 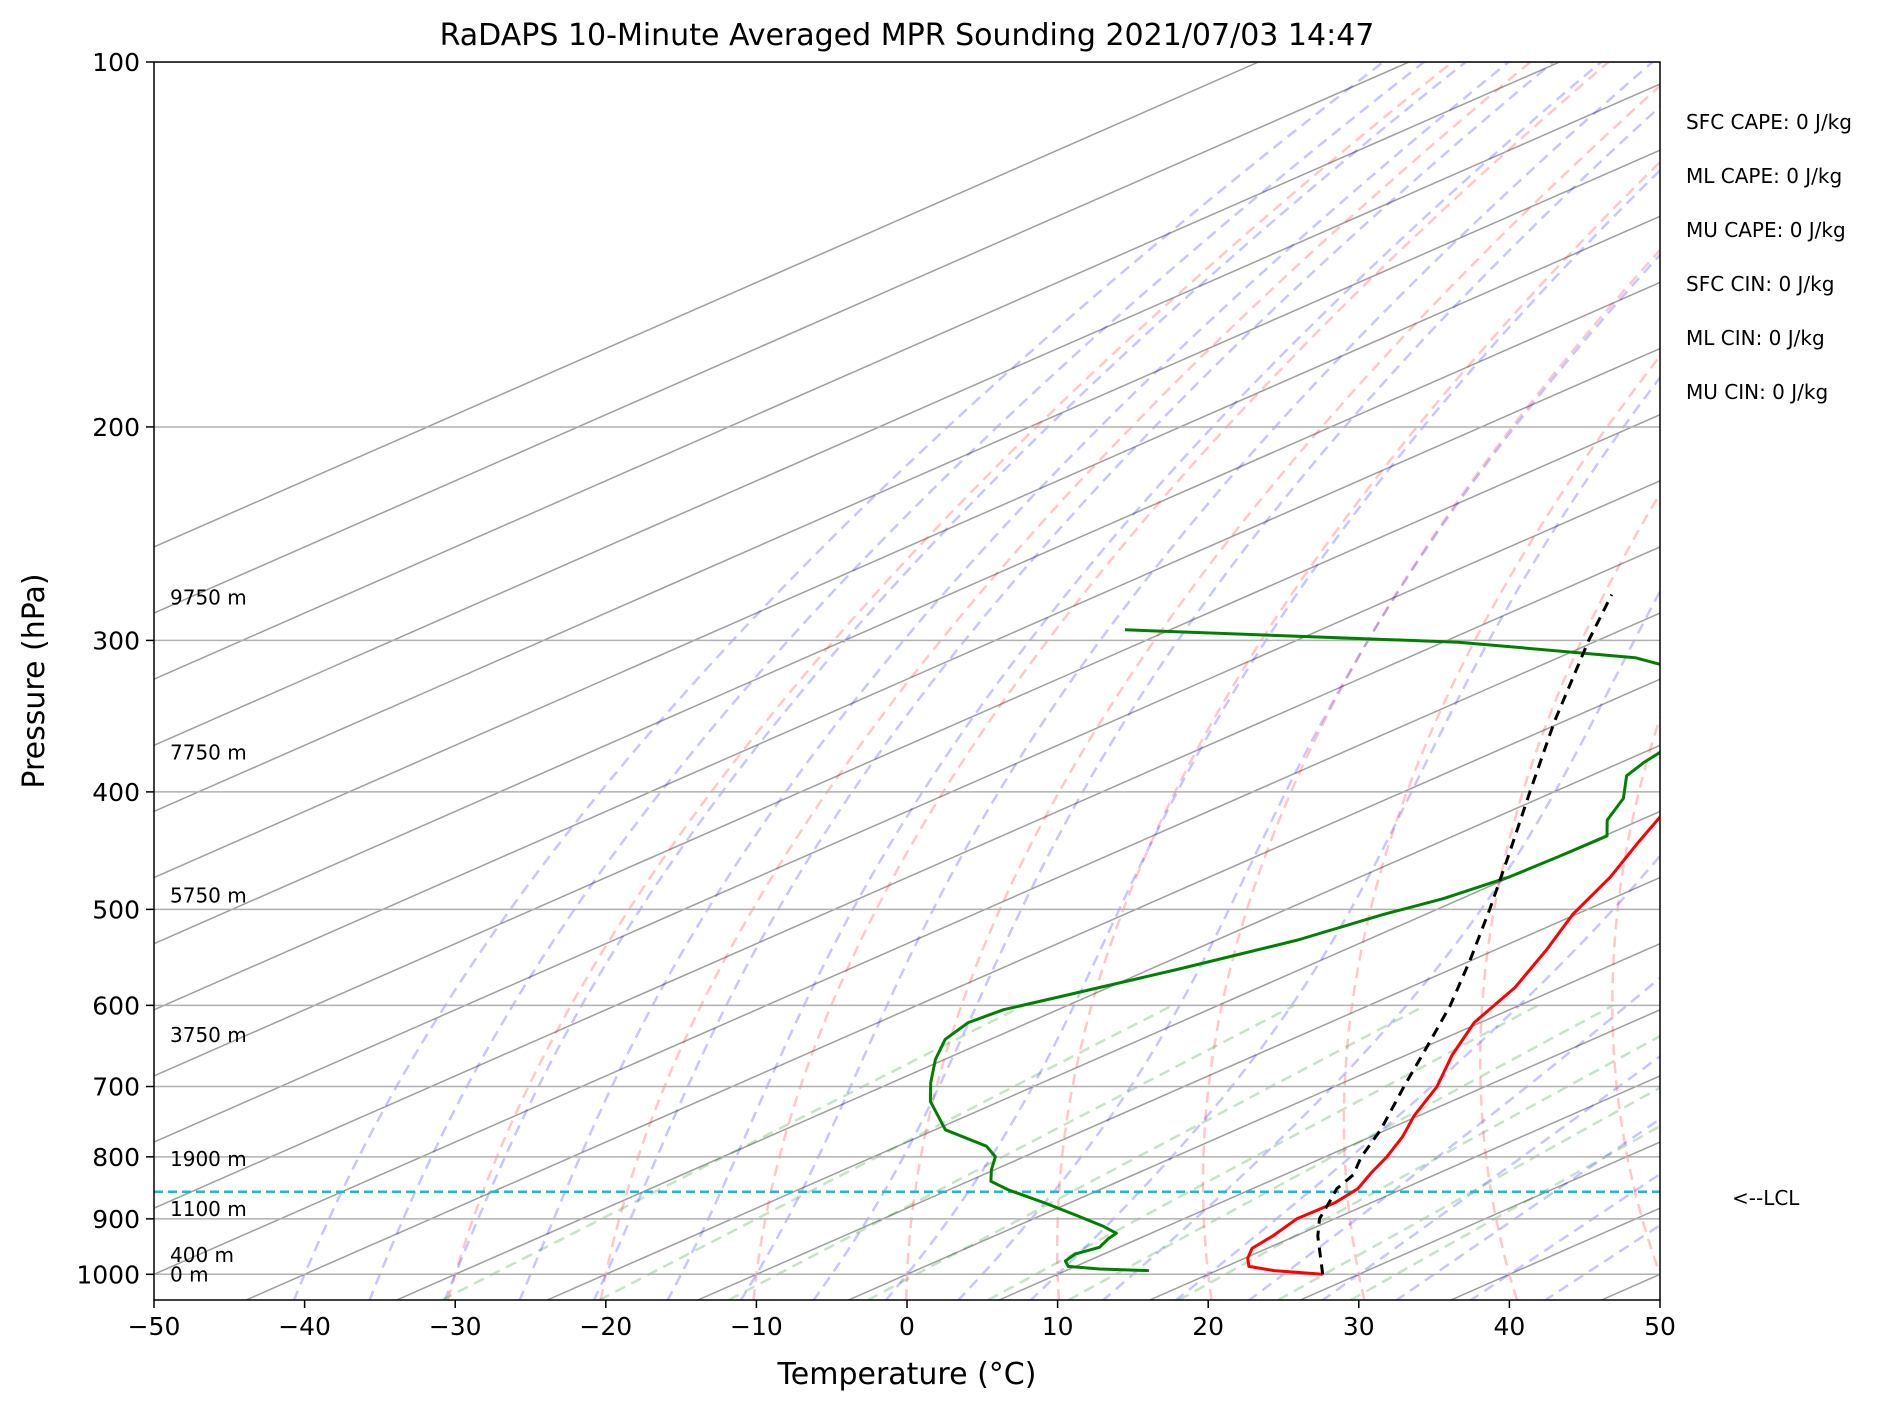 I want to click on height-label: 7750 m, so click(x=208, y=753).